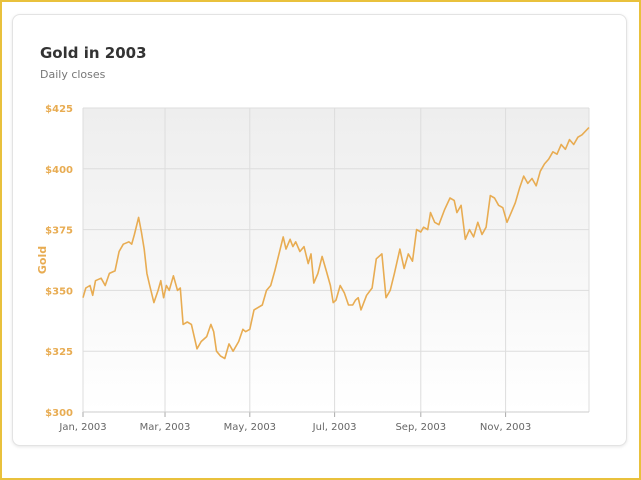 The image size is (641, 480). I want to click on x-tick-label: Jan, 2003, so click(82, 427).